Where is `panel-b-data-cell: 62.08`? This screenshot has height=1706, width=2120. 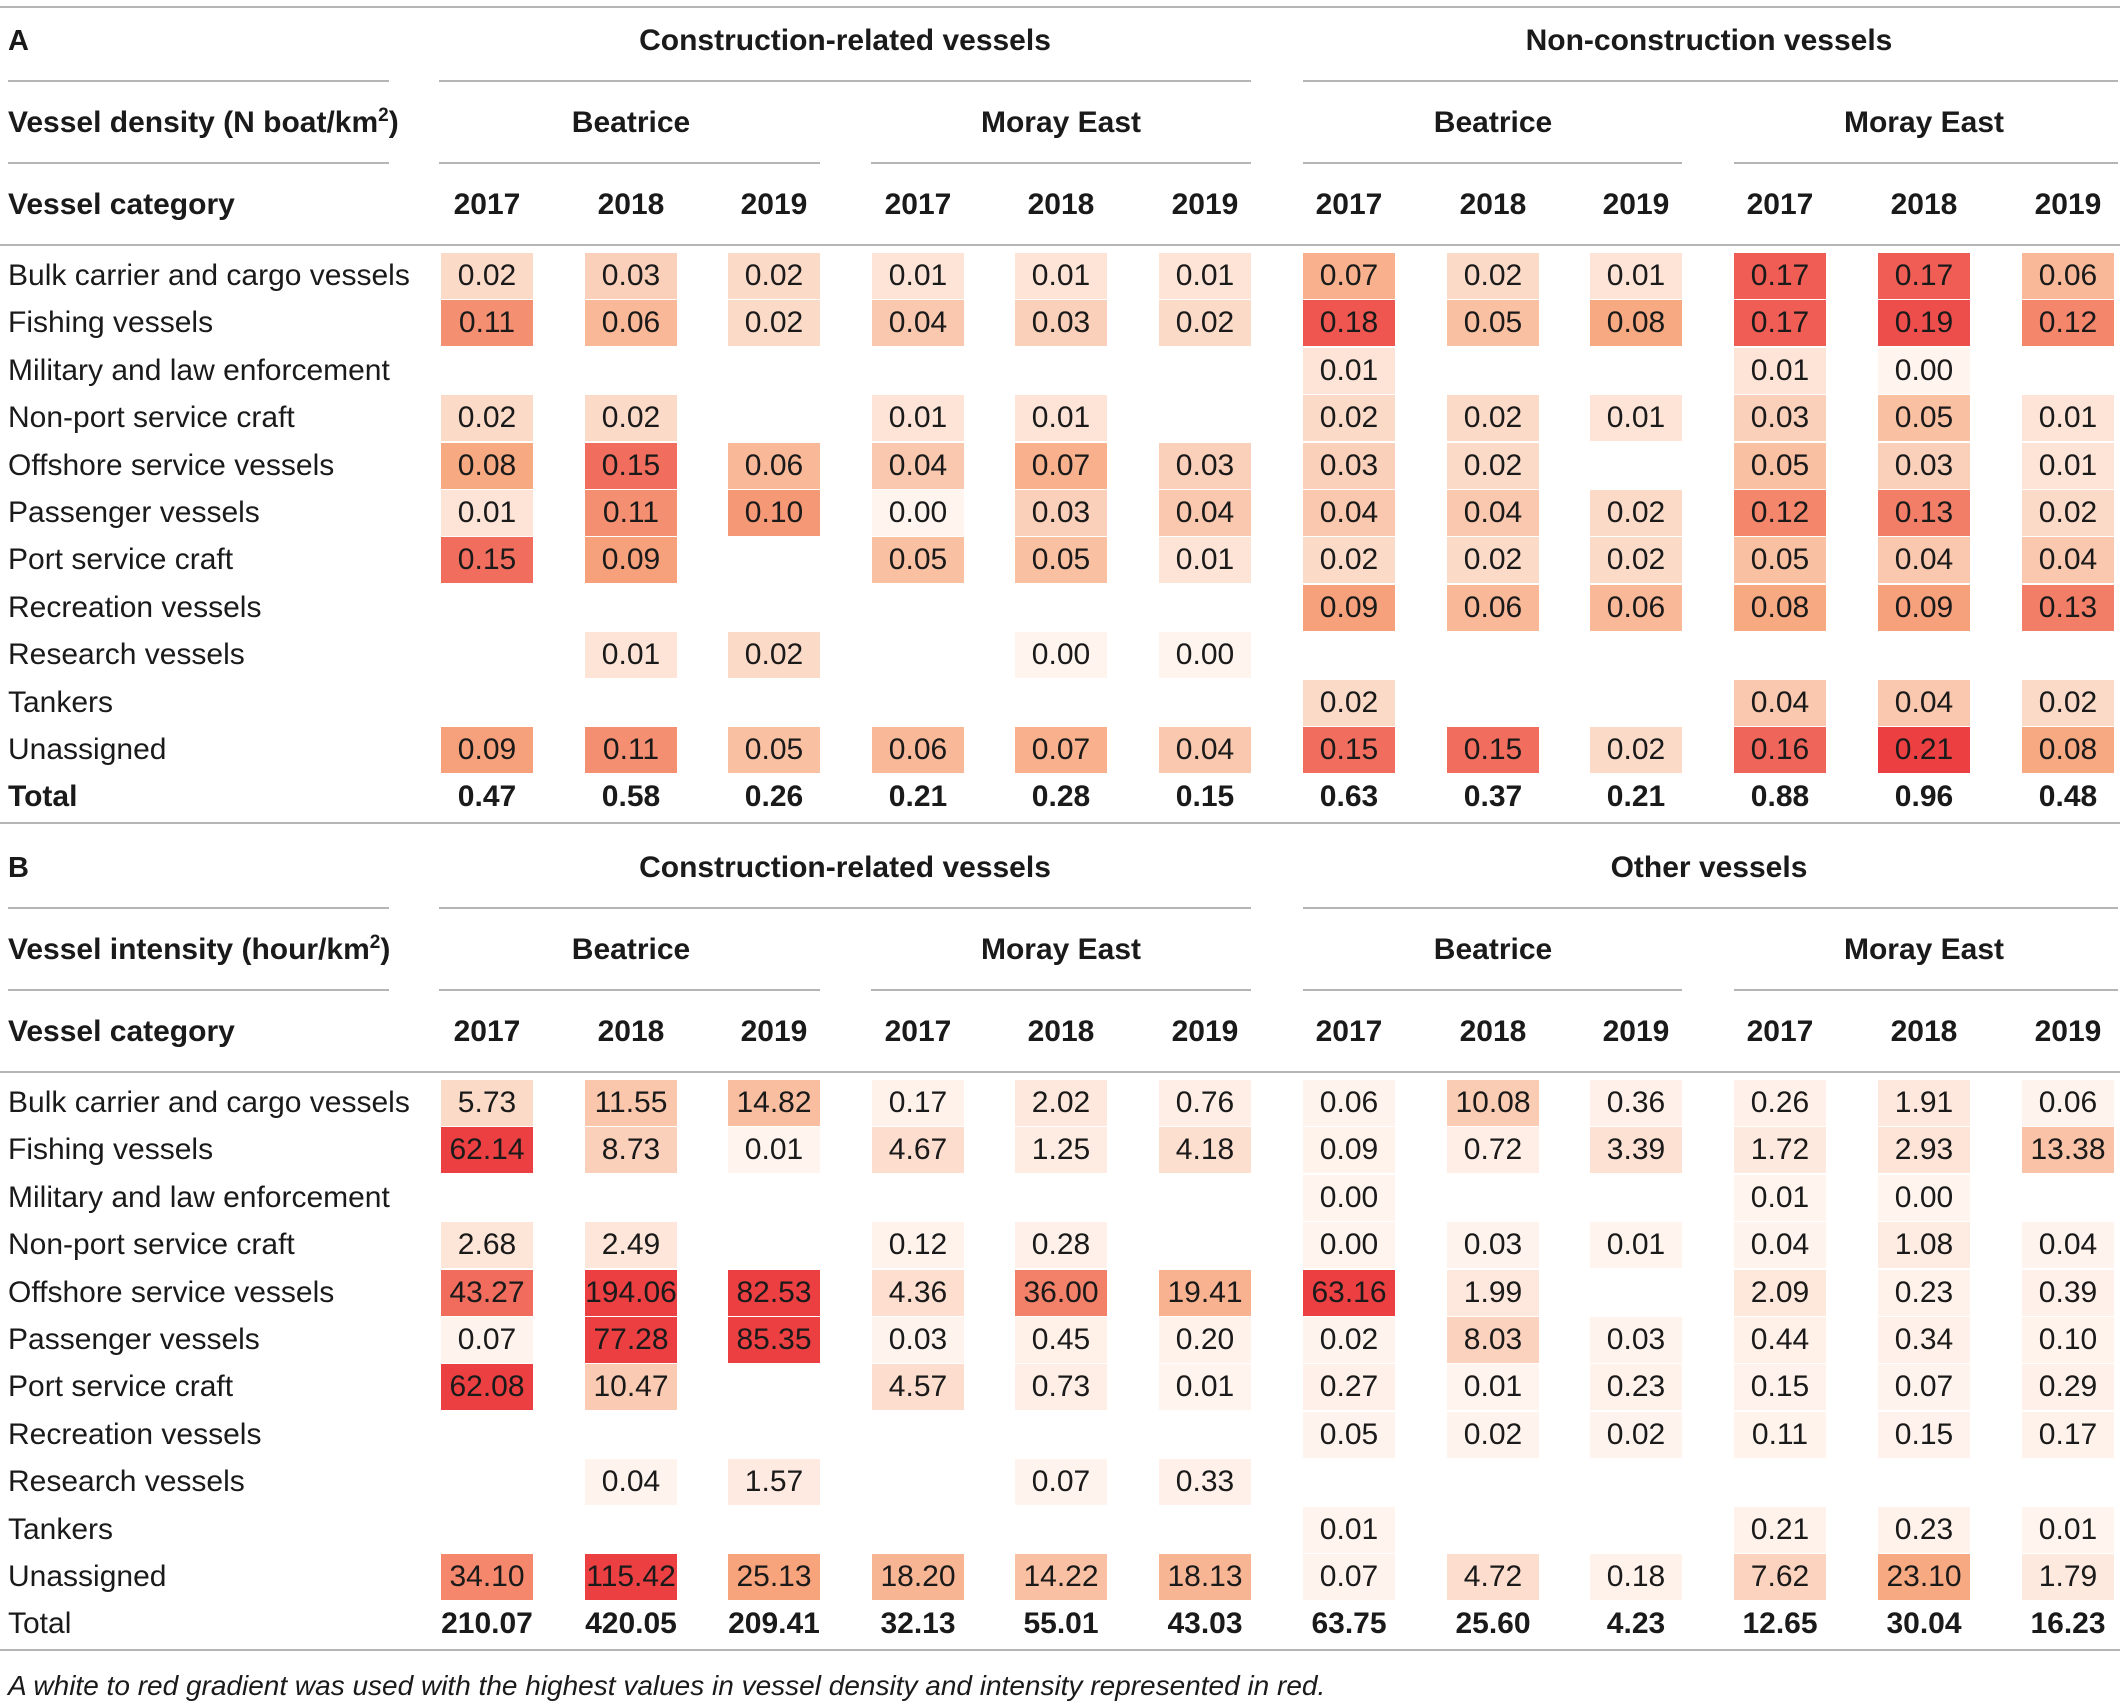 panel-b-data-cell: 62.08 is located at coordinates (487, 1387).